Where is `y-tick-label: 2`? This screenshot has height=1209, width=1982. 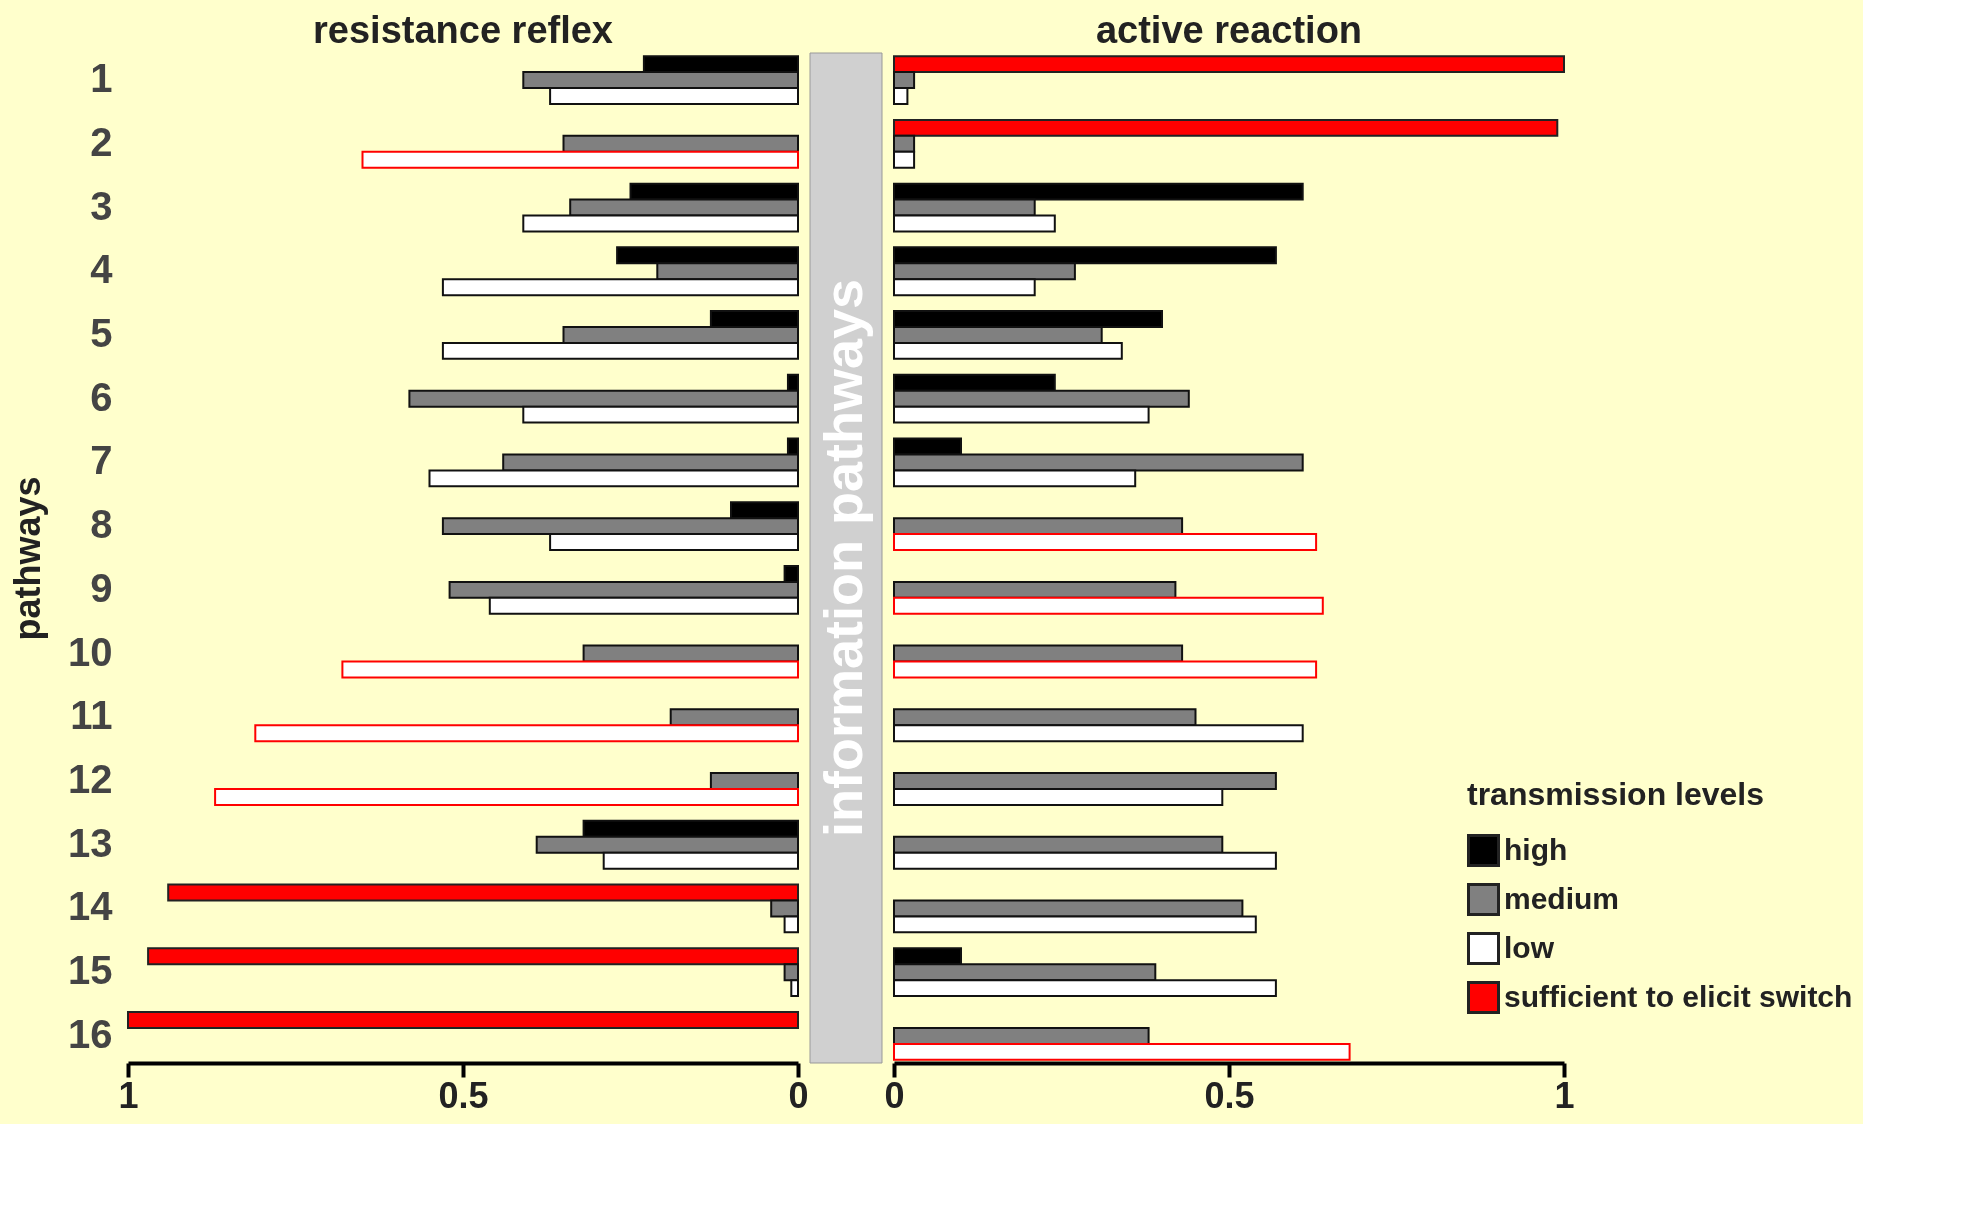 y-tick-label: 2 is located at coordinates (101, 141).